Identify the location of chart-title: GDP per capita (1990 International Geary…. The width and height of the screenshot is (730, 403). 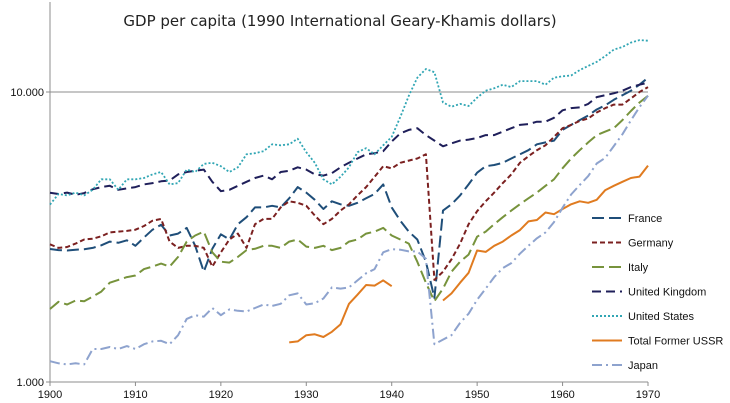
(339, 21).